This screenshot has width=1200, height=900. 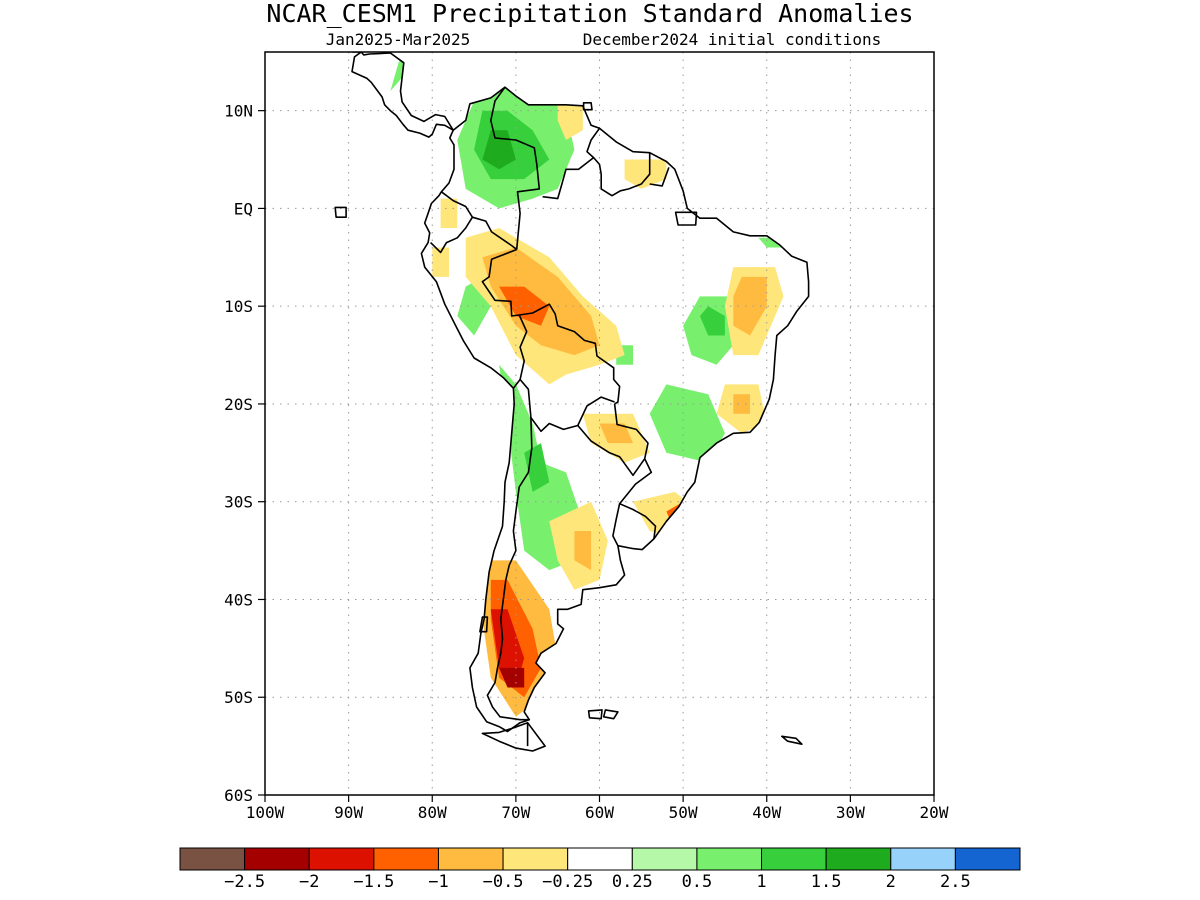 What do you see at coordinates (503, 882) in the screenshot?
I see `colorbar-label: −0.5` at bounding box center [503, 882].